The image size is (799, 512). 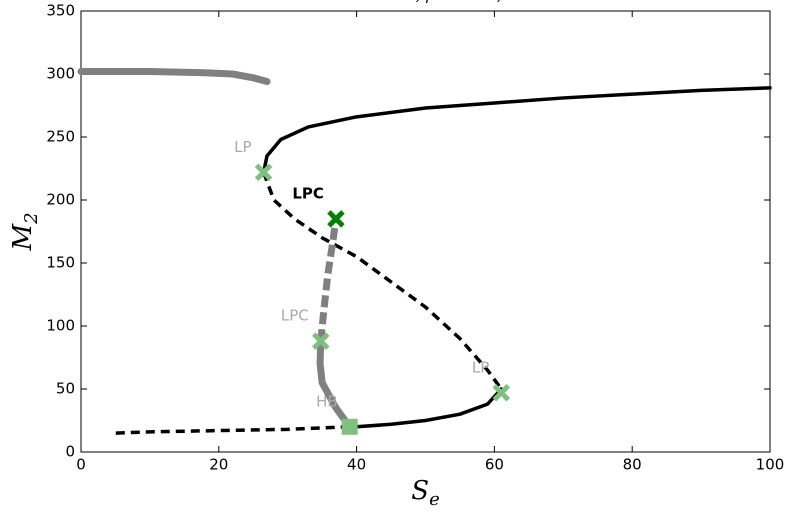 I want to click on marker-label: HB, so click(x=327, y=401).